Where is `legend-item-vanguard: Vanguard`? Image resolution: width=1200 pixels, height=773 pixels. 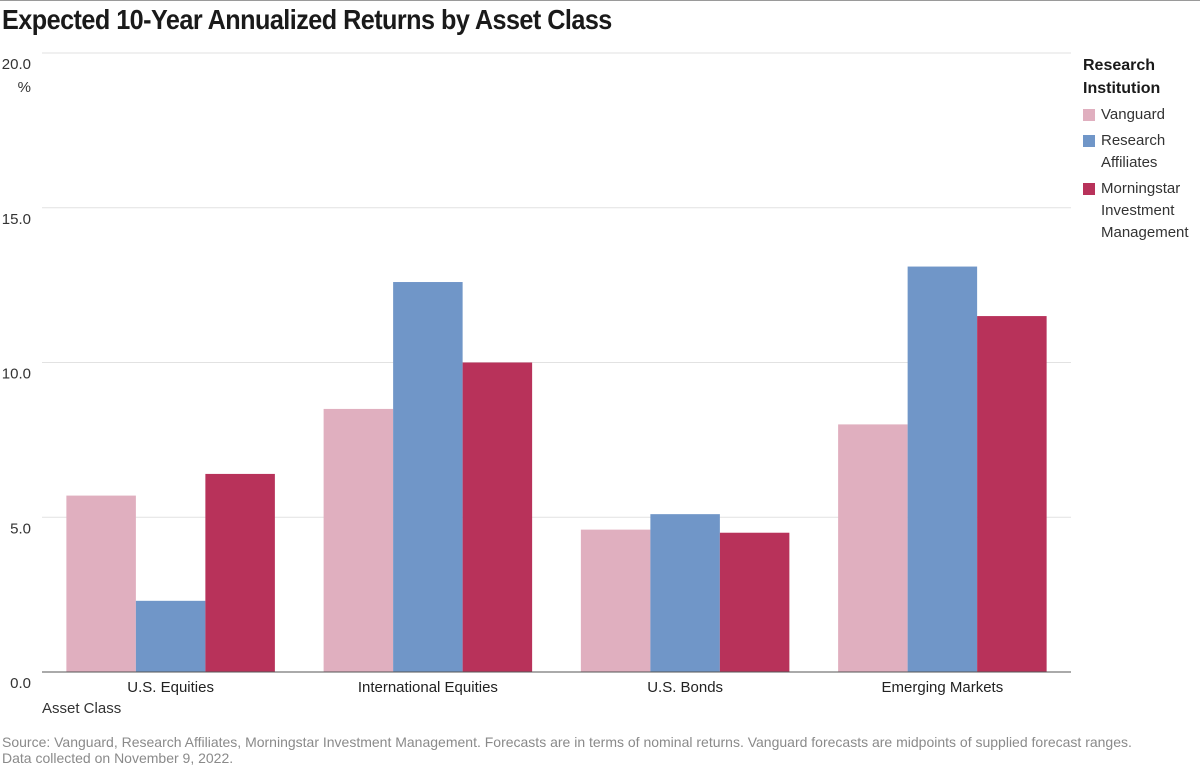 legend-item-vanguard: Vanguard is located at coordinates (1141, 115).